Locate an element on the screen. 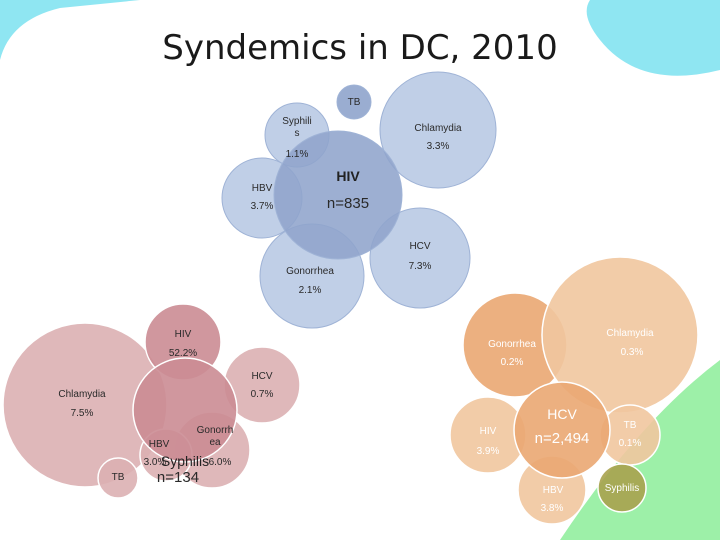 The height and width of the screenshot is (540, 720). hiv-tb-bubble is located at coordinates (354, 102).